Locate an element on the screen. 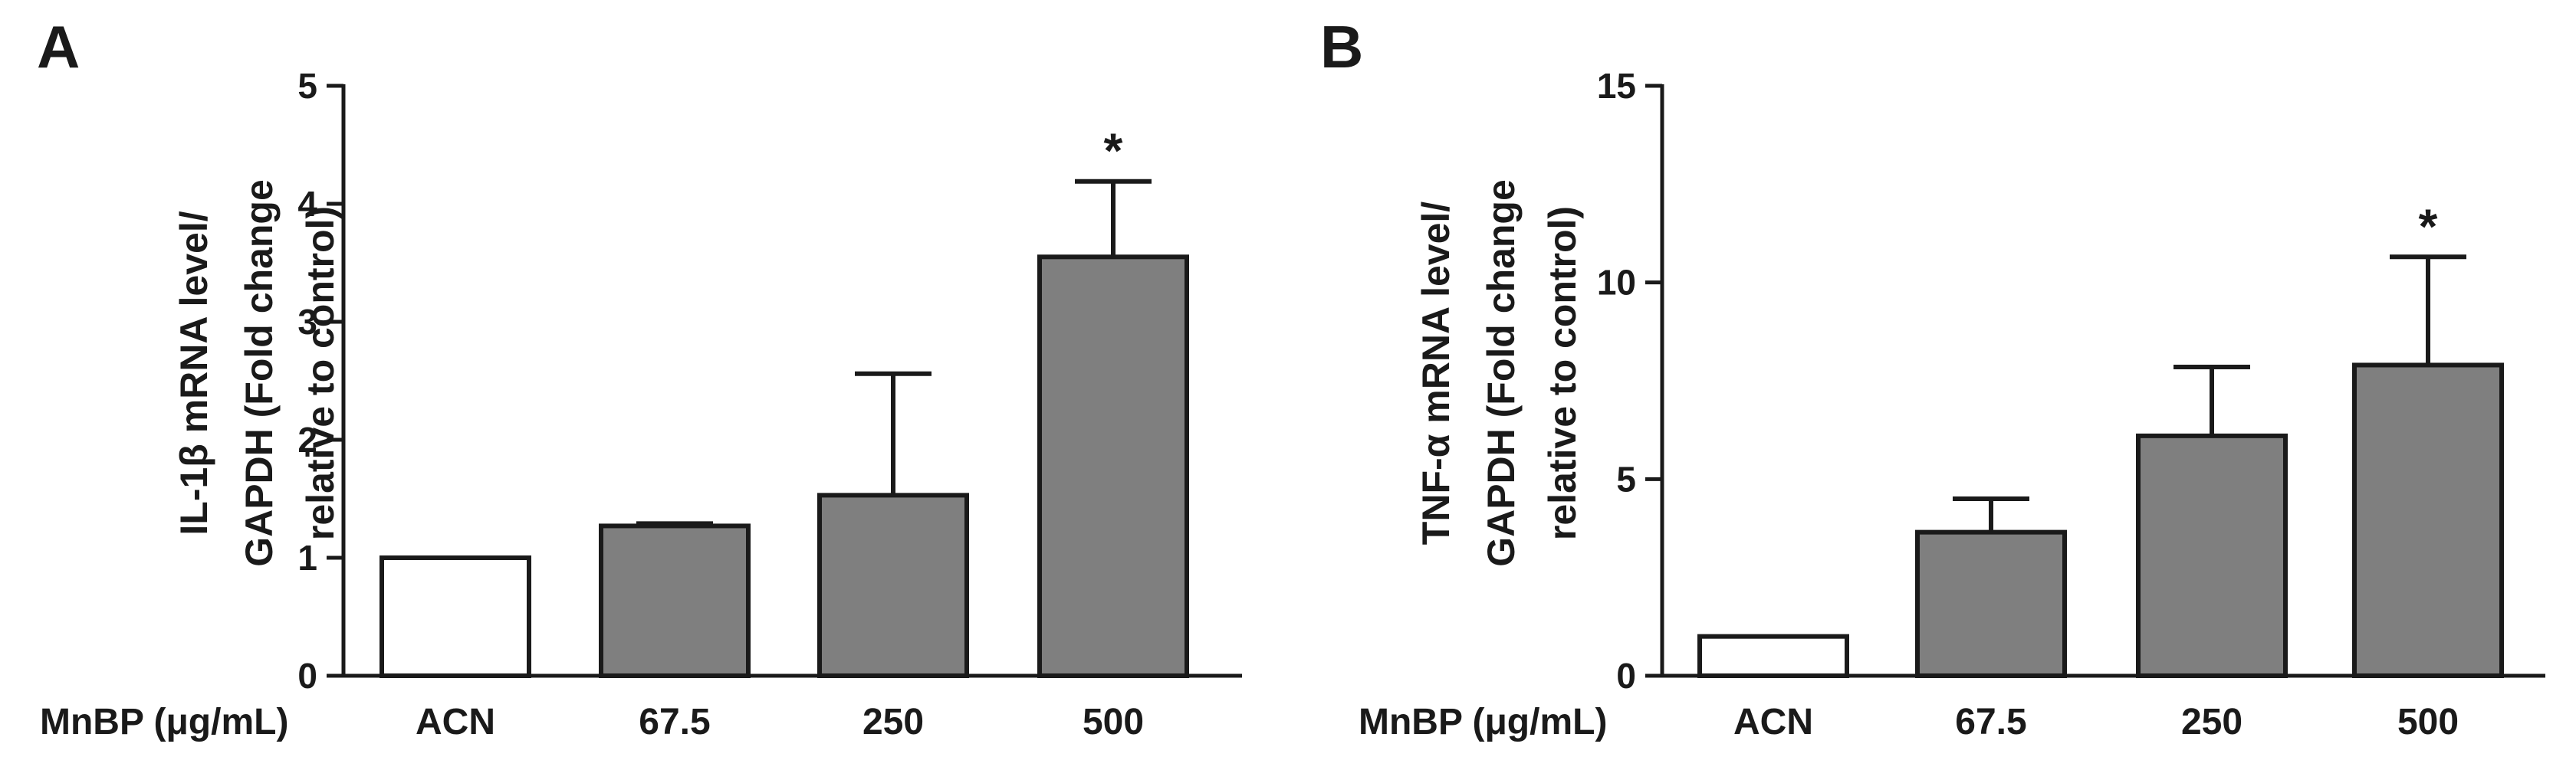 The image size is (2576, 770). panel-b-bar-ACN is located at coordinates (1773, 656).